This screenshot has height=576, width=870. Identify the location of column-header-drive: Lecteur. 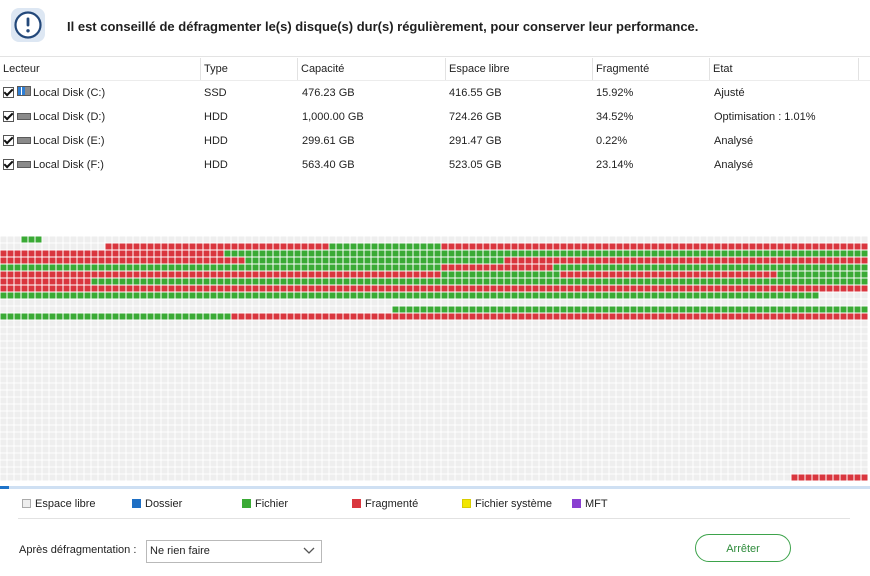
(100, 69).